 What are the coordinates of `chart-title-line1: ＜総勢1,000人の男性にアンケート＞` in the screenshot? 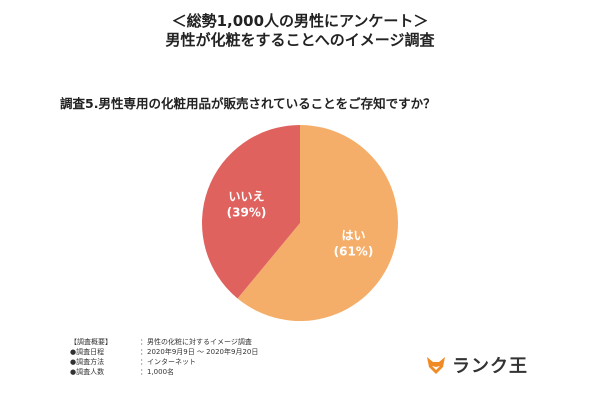 It's located at (300, 21).